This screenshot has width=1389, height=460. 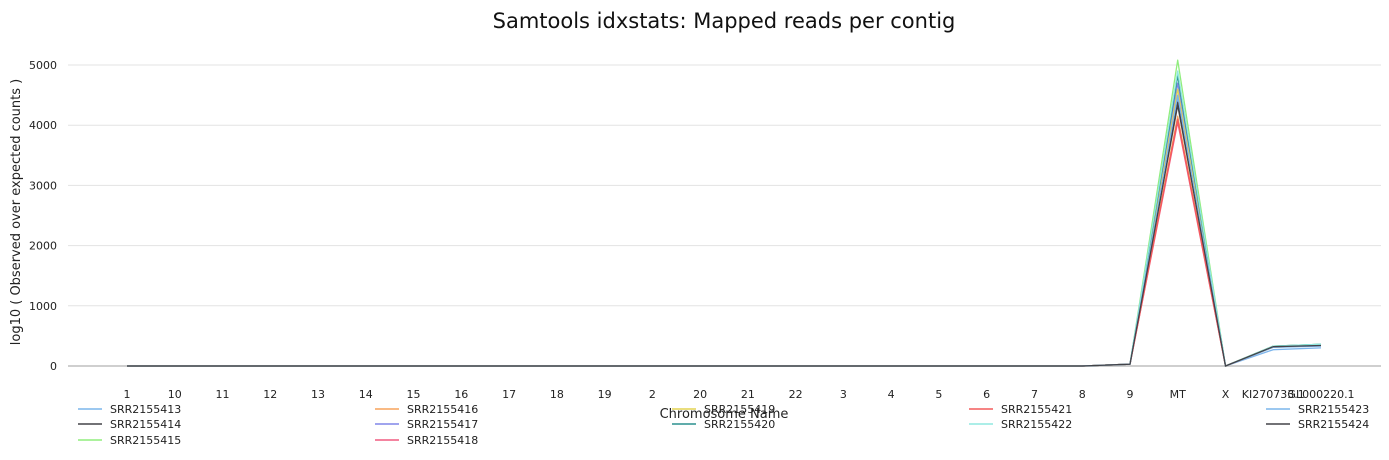 What do you see at coordinates (53, 366) in the screenshot?
I see `y-tick-label: 0` at bounding box center [53, 366].